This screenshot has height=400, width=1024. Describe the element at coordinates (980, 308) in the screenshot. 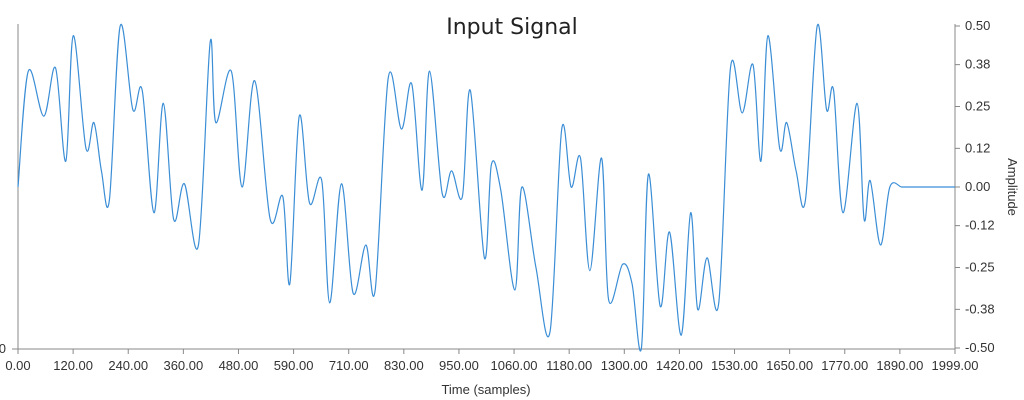

I see `y-tick-label: -0.38` at that location.